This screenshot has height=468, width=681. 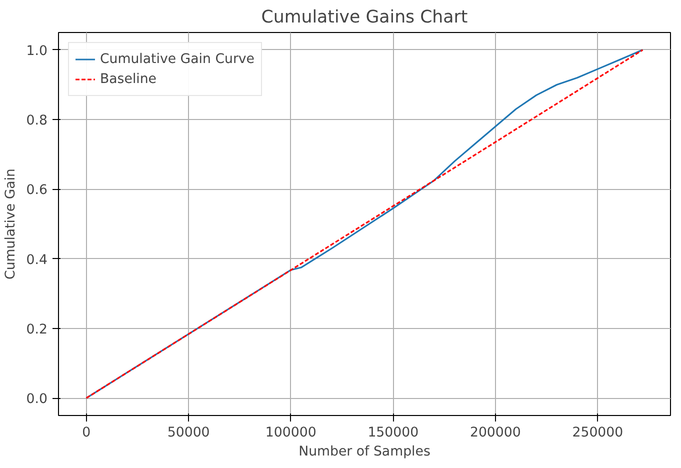 I want to click on x-tick-label: 0, so click(x=86, y=433).